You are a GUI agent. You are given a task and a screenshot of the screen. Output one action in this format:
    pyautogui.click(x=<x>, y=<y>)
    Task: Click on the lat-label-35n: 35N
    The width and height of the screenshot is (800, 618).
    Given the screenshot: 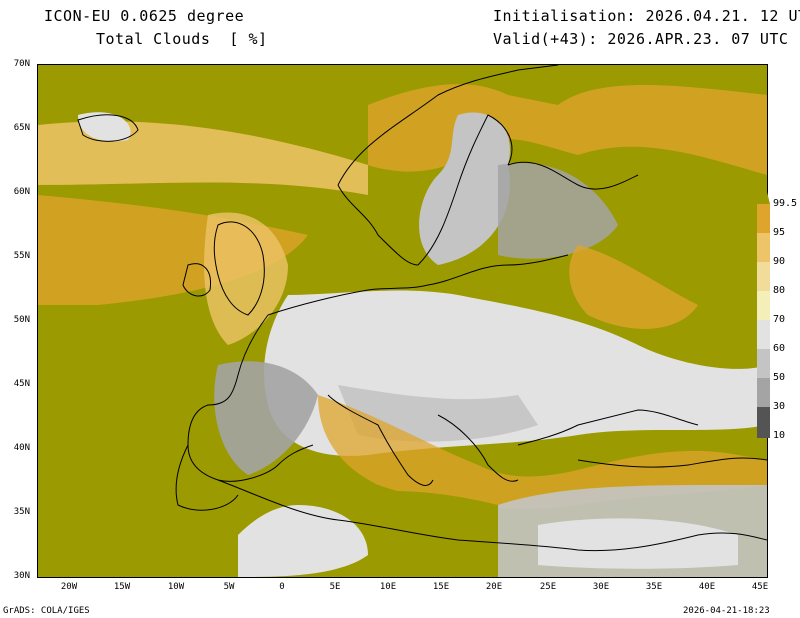 What is the action you would take?
    pyautogui.click(x=21, y=512)
    